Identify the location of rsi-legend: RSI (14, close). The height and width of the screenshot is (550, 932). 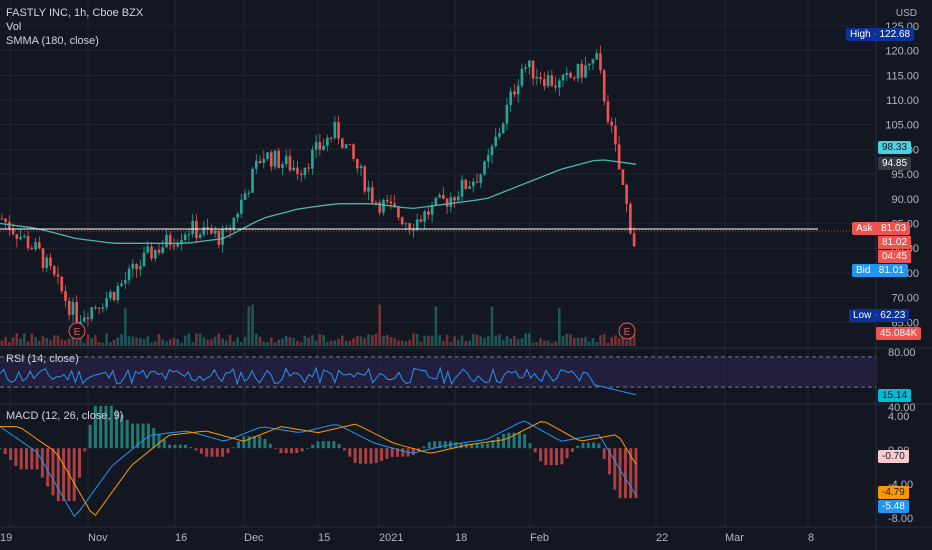
(42, 359).